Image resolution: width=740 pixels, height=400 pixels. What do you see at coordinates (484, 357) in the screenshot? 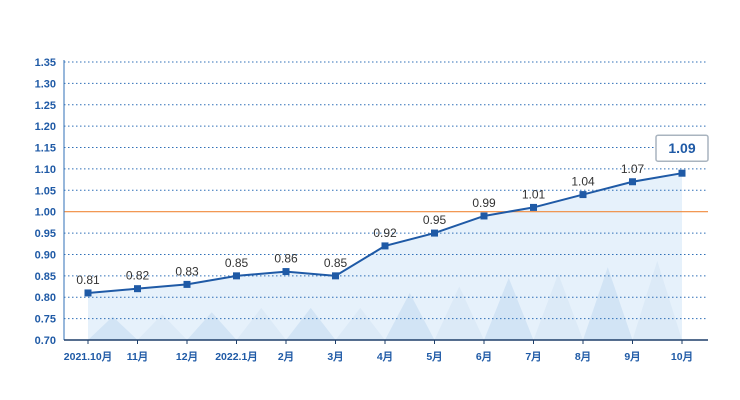
I see `x-tick-label: 6月` at bounding box center [484, 357].